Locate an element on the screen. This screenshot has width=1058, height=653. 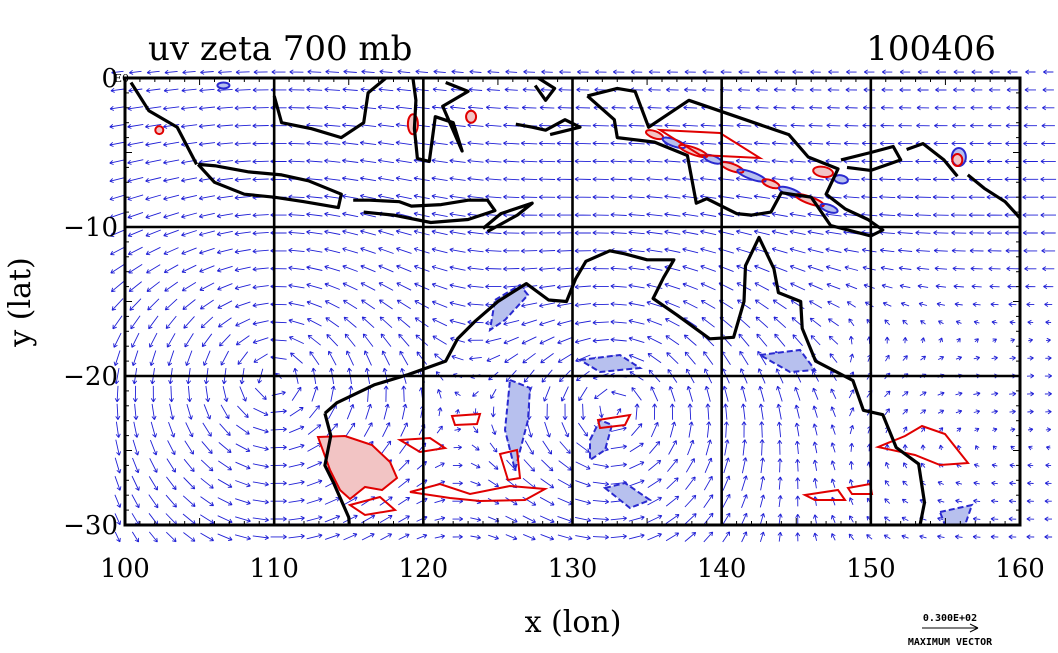
negative-vorticity-region is located at coordinates (509, 308).